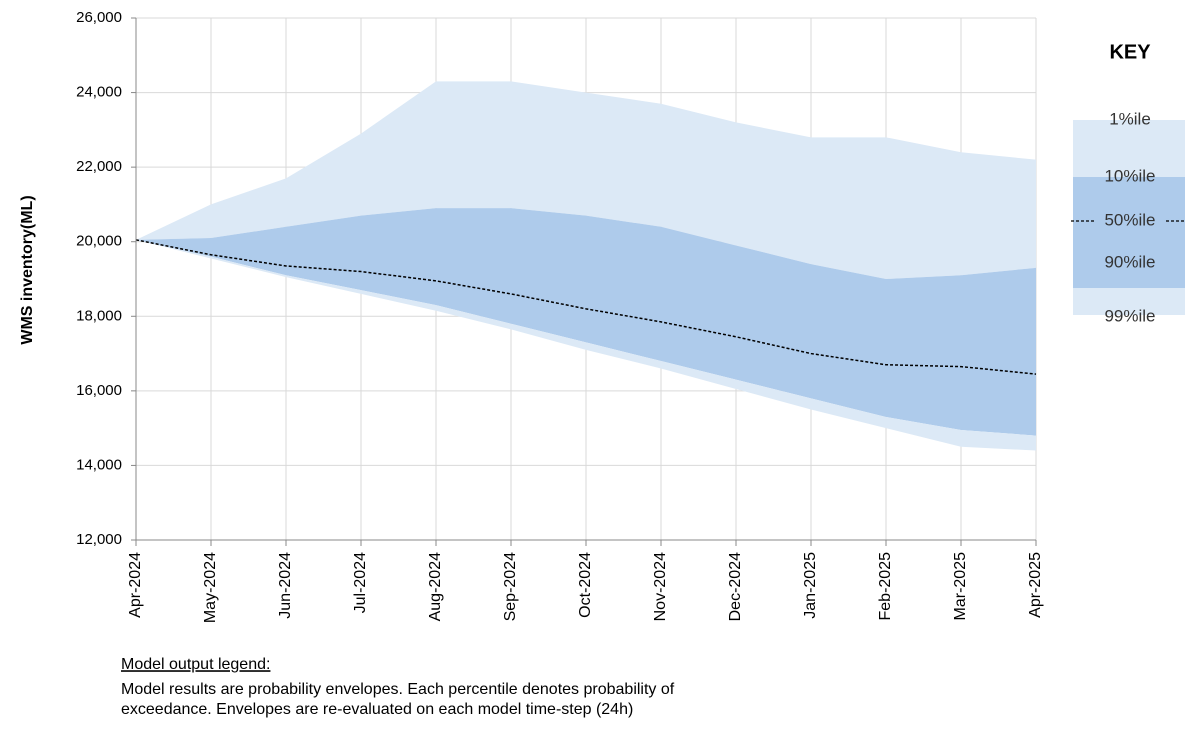 This screenshot has height=733, width=1185. I want to click on legend-label-bg, so click(1130, 221).